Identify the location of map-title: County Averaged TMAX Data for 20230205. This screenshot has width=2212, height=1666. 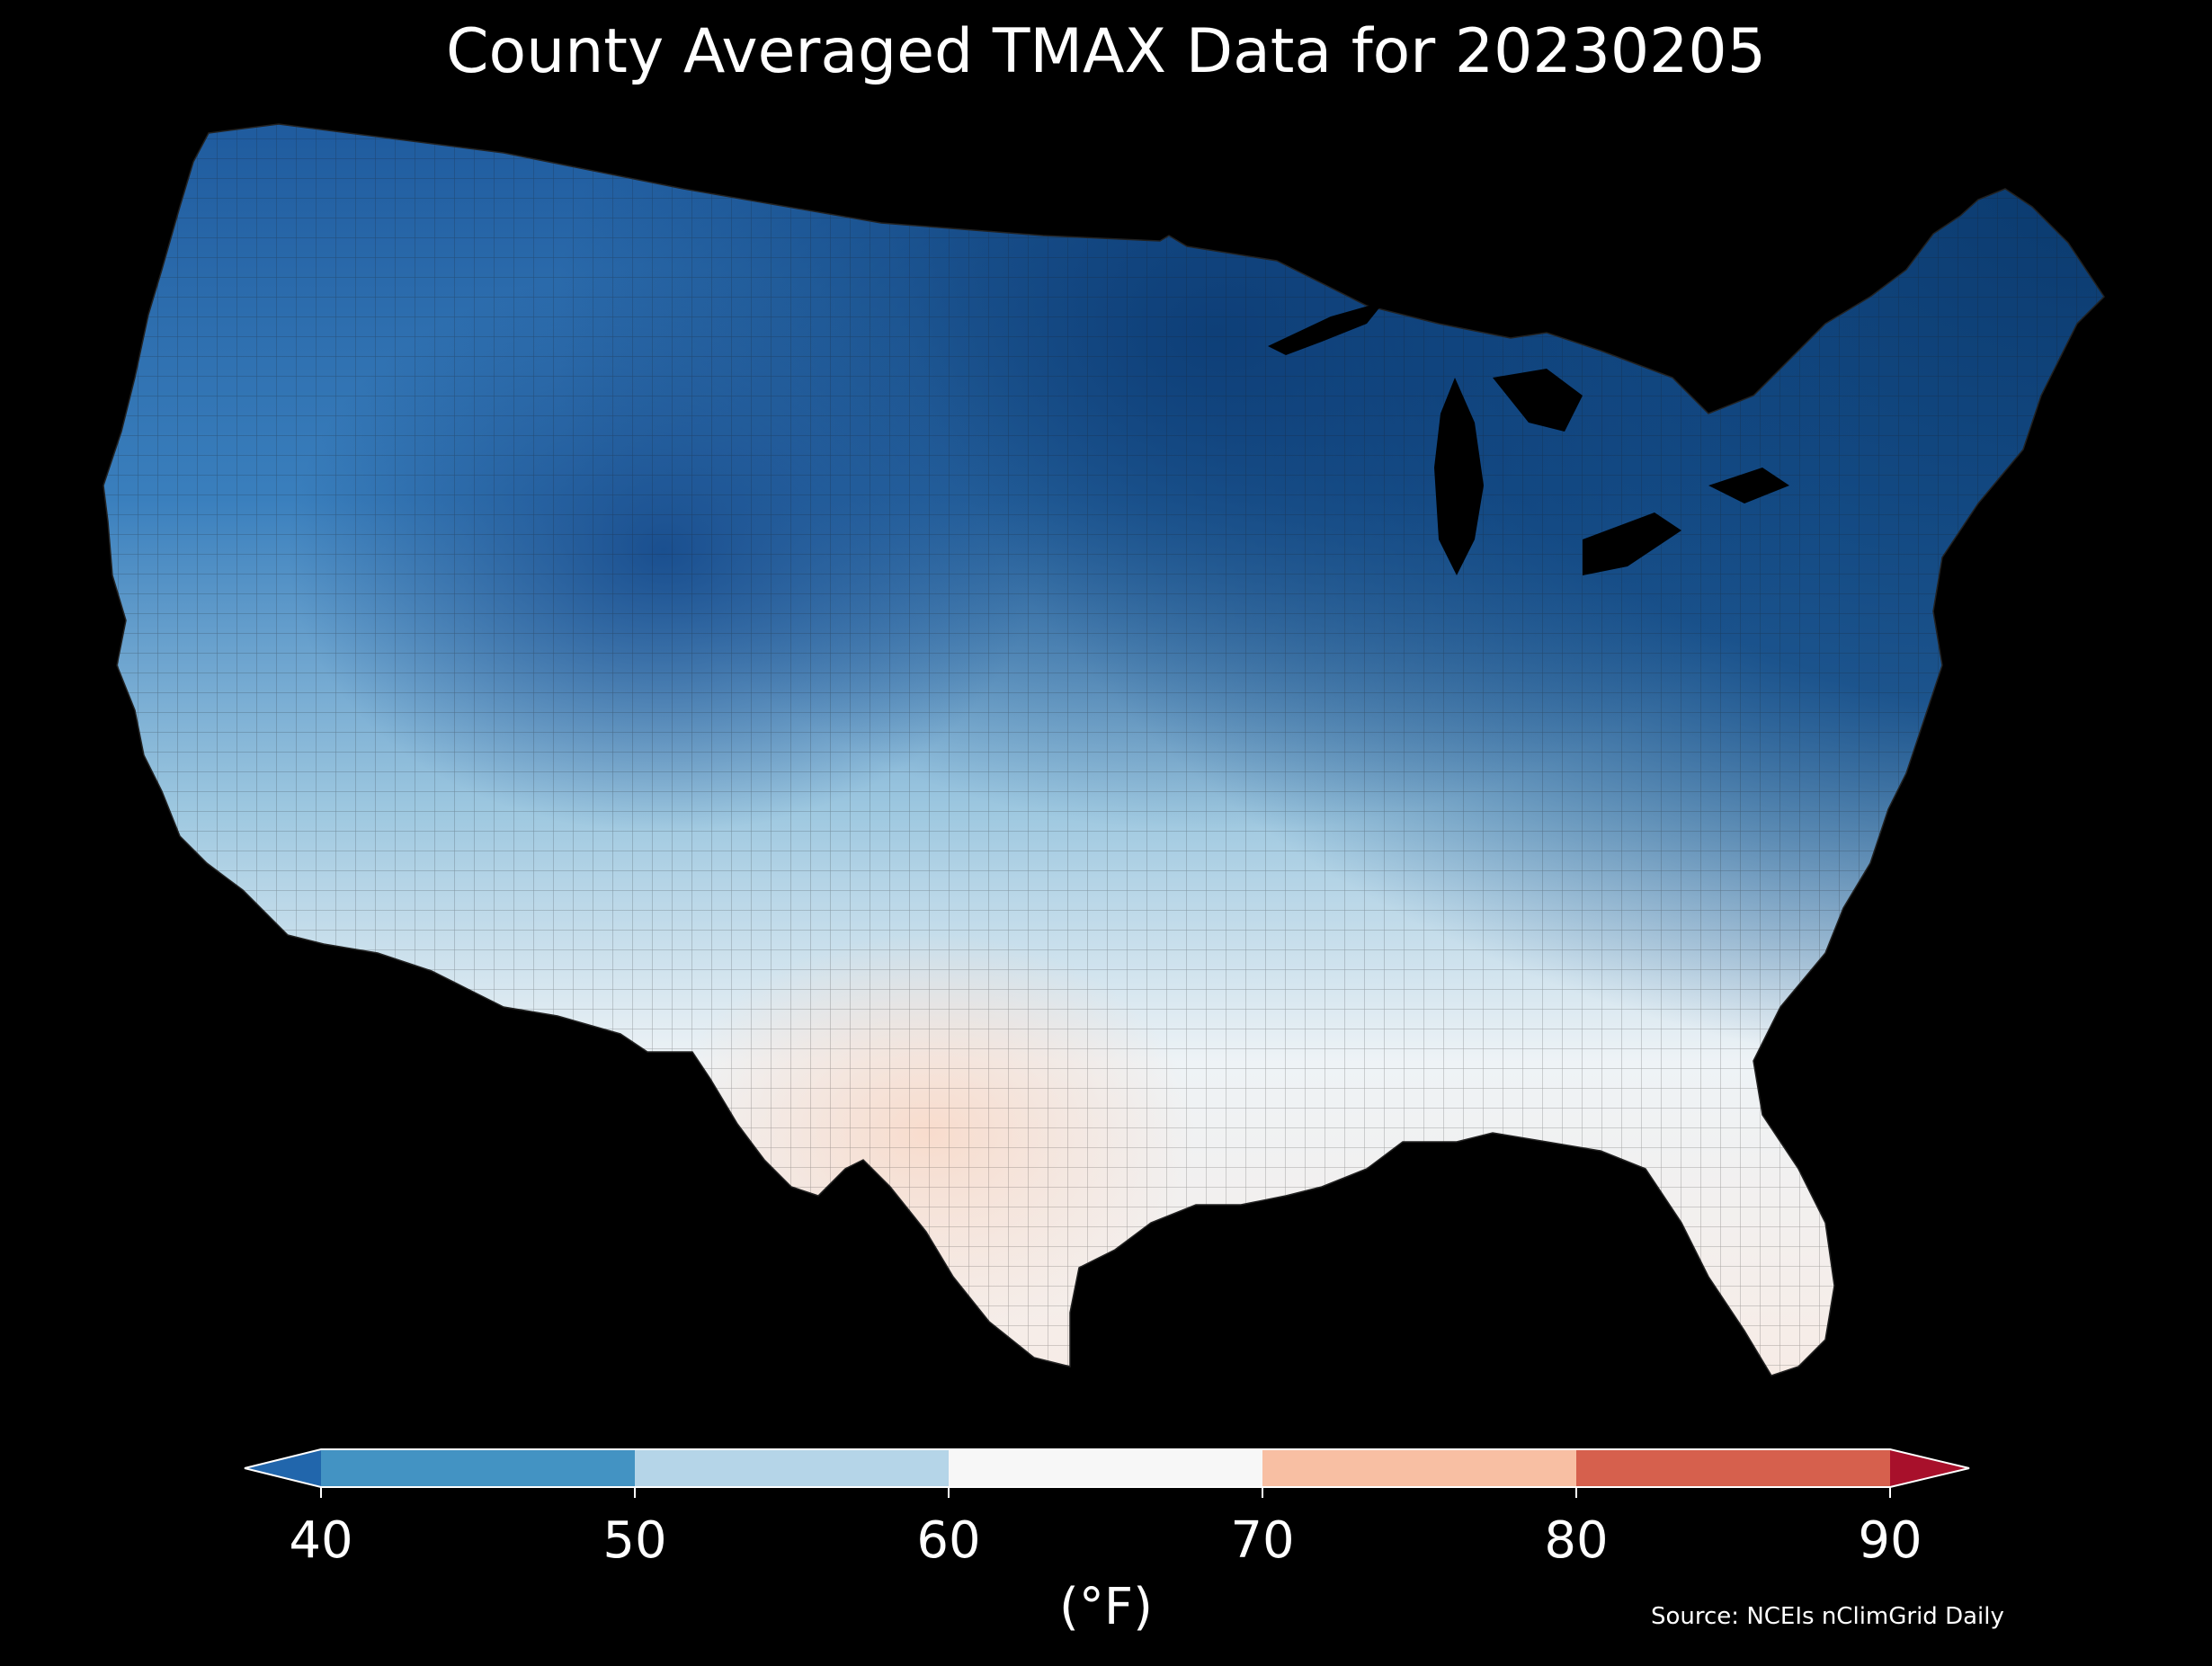
(1106, 51).